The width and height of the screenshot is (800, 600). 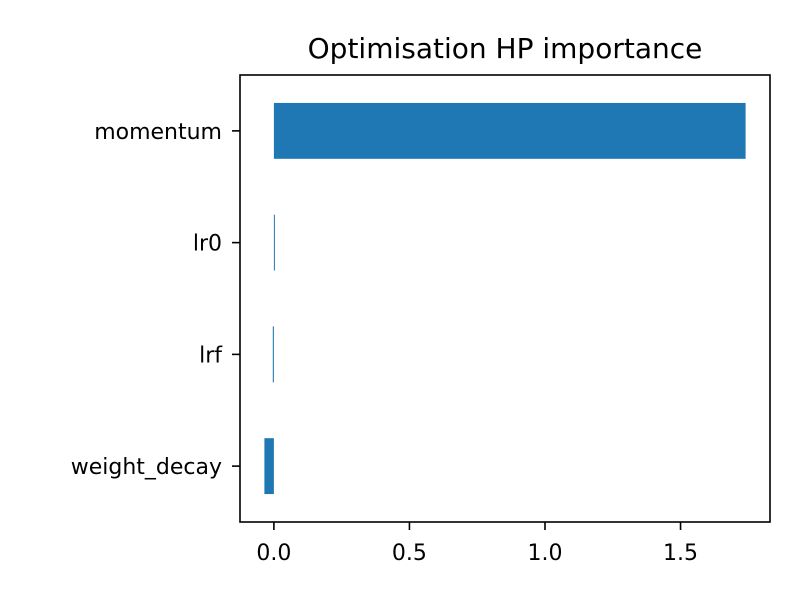 I want to click on x-tick-label: 1.5, so click(x=680, y=553).